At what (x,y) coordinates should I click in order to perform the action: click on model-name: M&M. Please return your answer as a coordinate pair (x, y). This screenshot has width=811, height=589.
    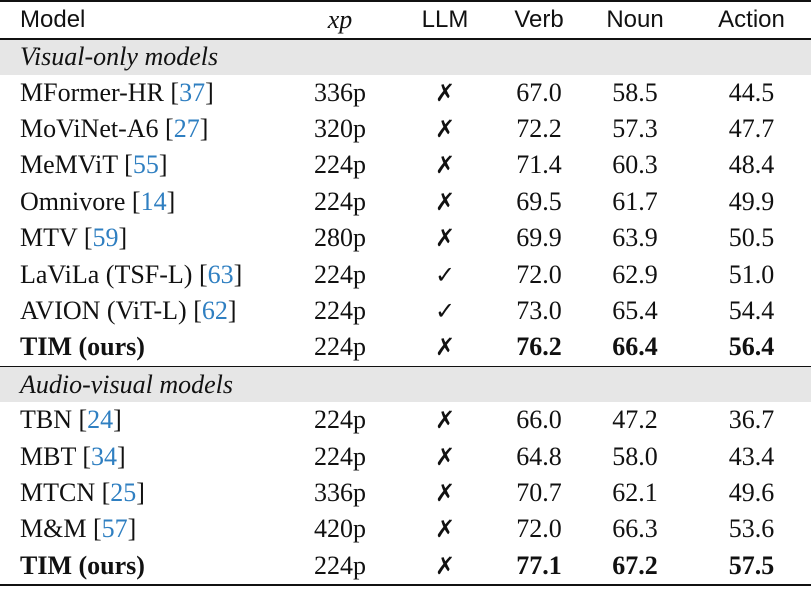
    Looking at the image, I should click on (53, 529).